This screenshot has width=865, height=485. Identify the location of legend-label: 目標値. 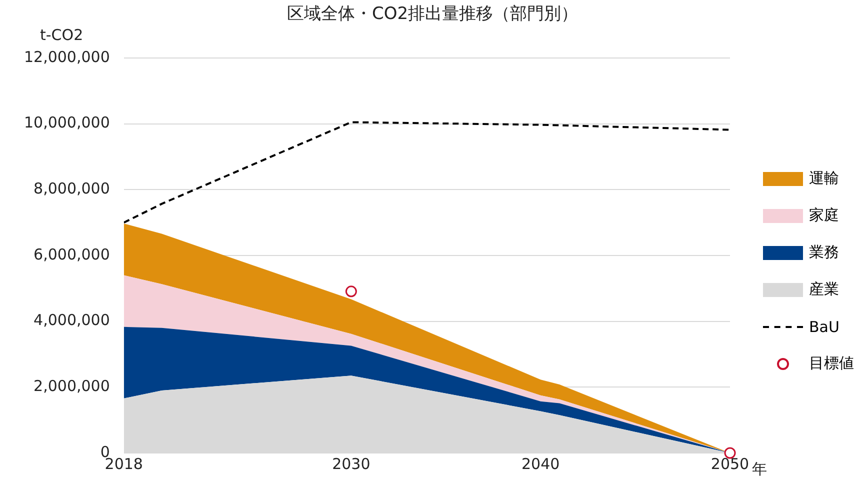
(831, 363).